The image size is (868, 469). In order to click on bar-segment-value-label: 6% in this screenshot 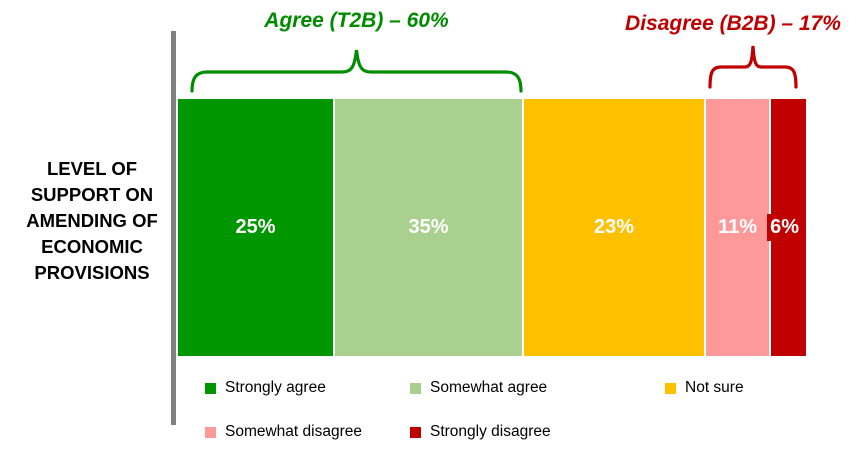, I will do `click(784, 227)`.